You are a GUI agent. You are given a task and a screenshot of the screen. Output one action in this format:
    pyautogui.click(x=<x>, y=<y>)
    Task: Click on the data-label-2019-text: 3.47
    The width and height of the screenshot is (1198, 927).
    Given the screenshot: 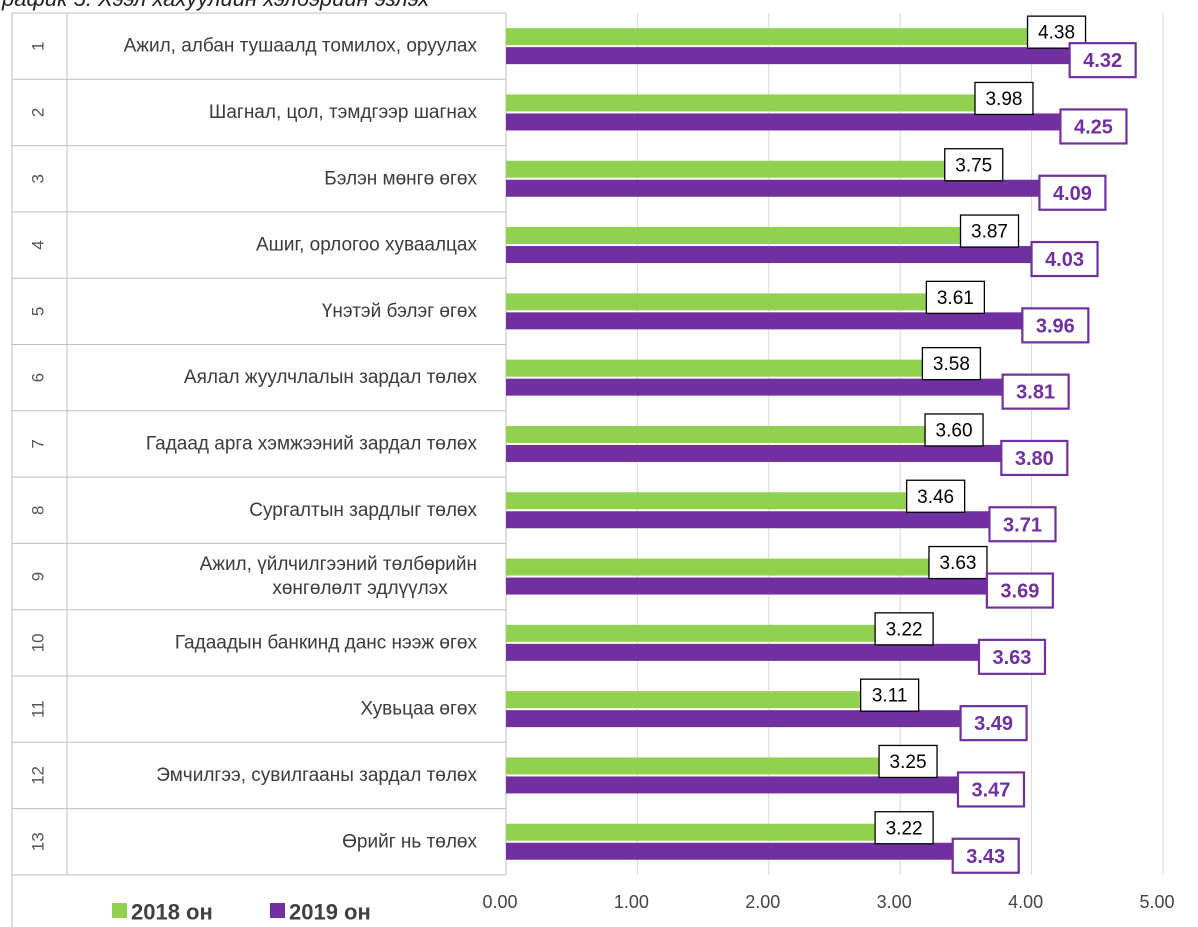 What is the action you would take?
    pyautogui.click(x=990, y=790)
    